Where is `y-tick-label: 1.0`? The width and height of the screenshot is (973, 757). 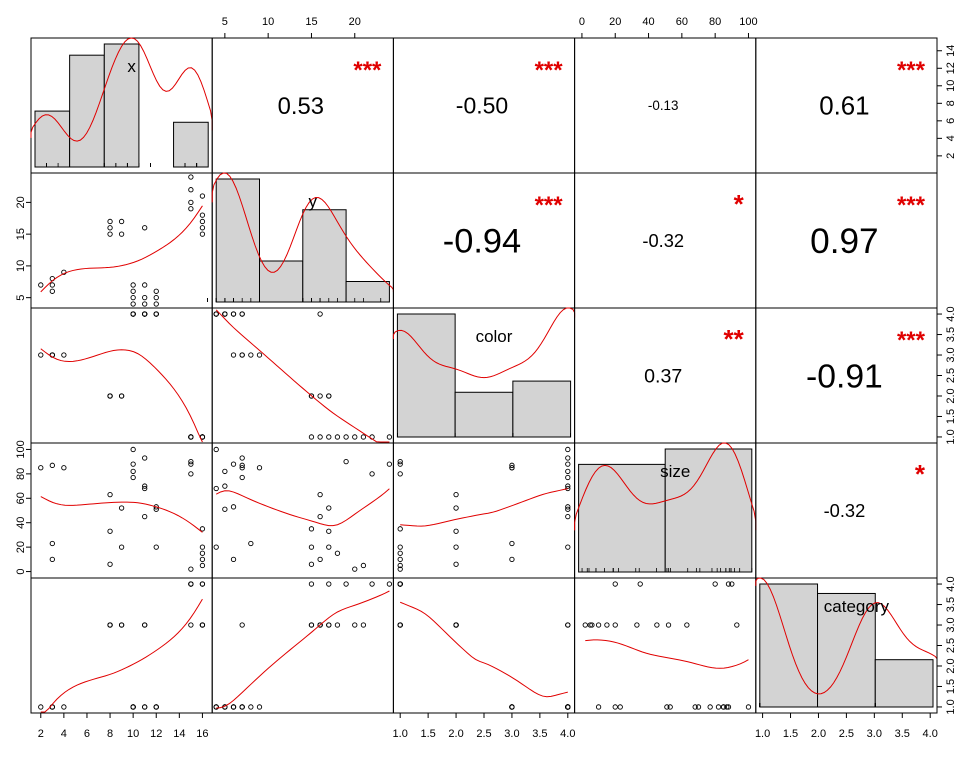
y-tick-label: 1.0 is located at coordinates (951, 706).